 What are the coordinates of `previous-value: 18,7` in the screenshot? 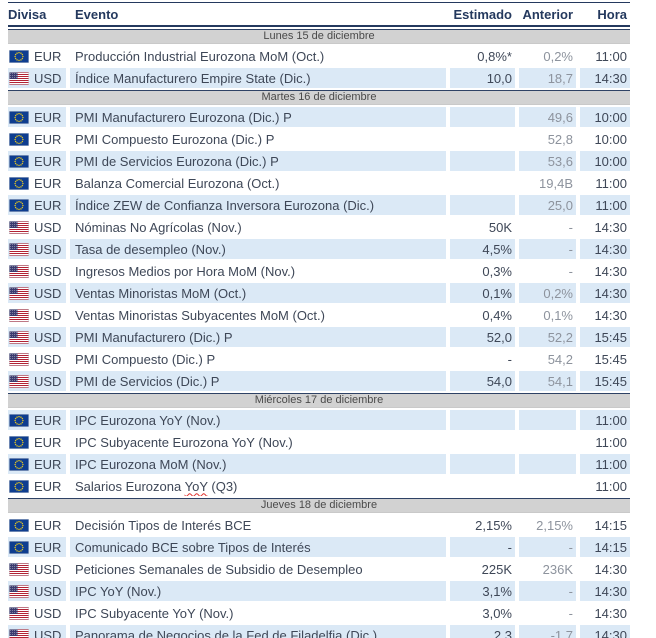 It's located at (545, 77).